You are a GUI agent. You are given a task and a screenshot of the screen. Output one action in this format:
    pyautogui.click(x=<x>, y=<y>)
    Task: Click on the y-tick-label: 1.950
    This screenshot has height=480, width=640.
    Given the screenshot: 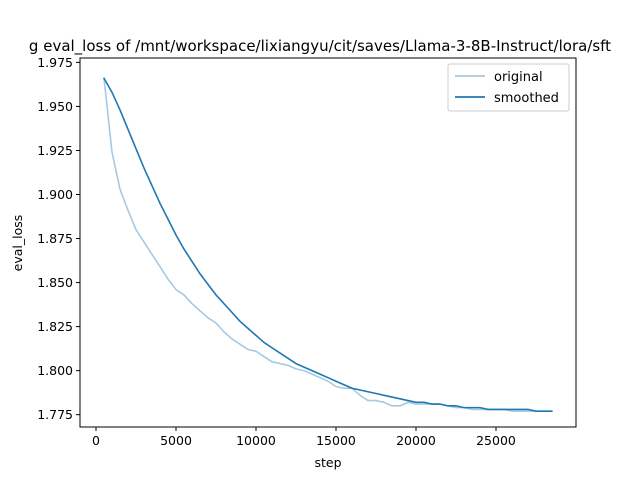 What is the action you would take?
    pyautogui.click(x=55, y=106)
    